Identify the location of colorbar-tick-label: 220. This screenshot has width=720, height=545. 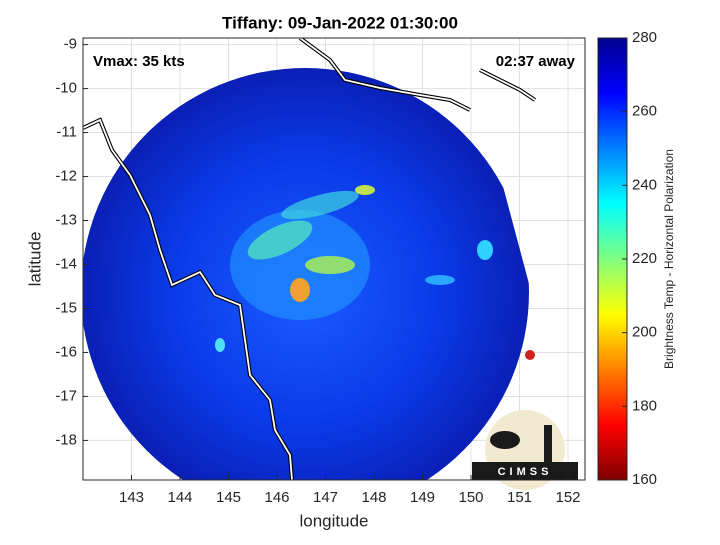
(644, 258).